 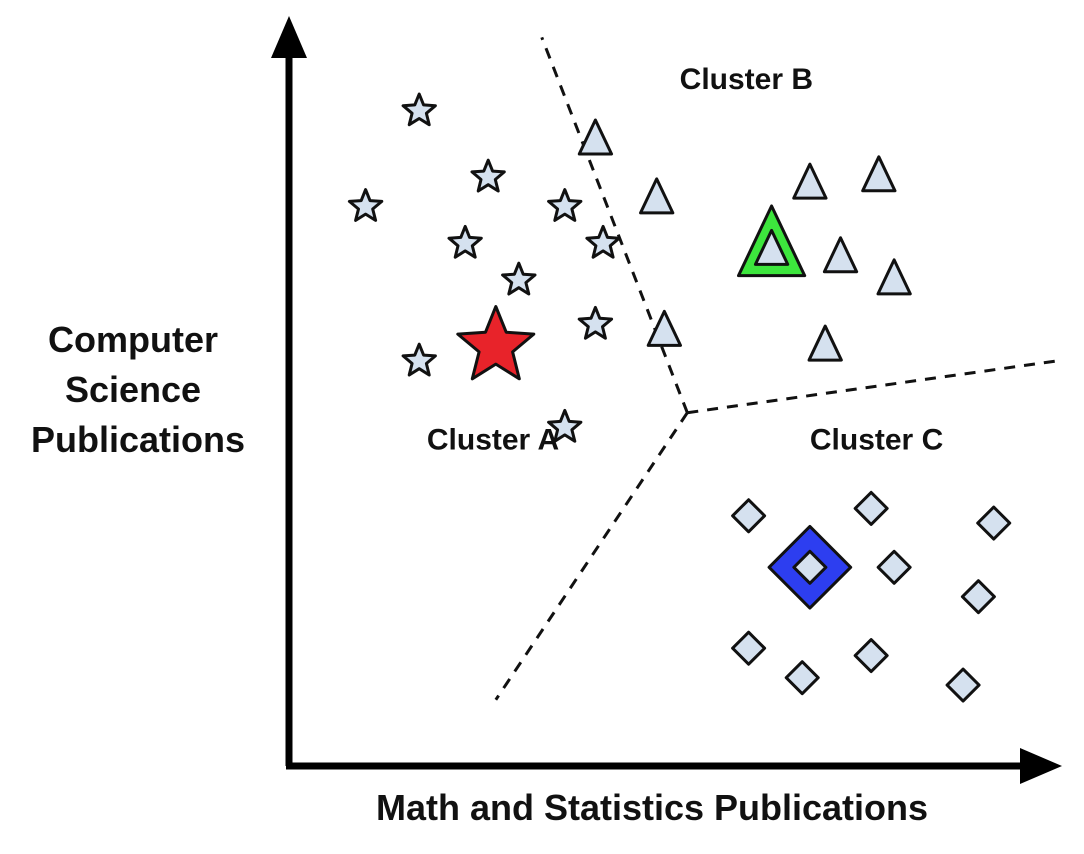 What do you see at coordinates (746, 79) in the screenshot?
I see `annotation-b: Cluster B` at bounding box center [746, 79].